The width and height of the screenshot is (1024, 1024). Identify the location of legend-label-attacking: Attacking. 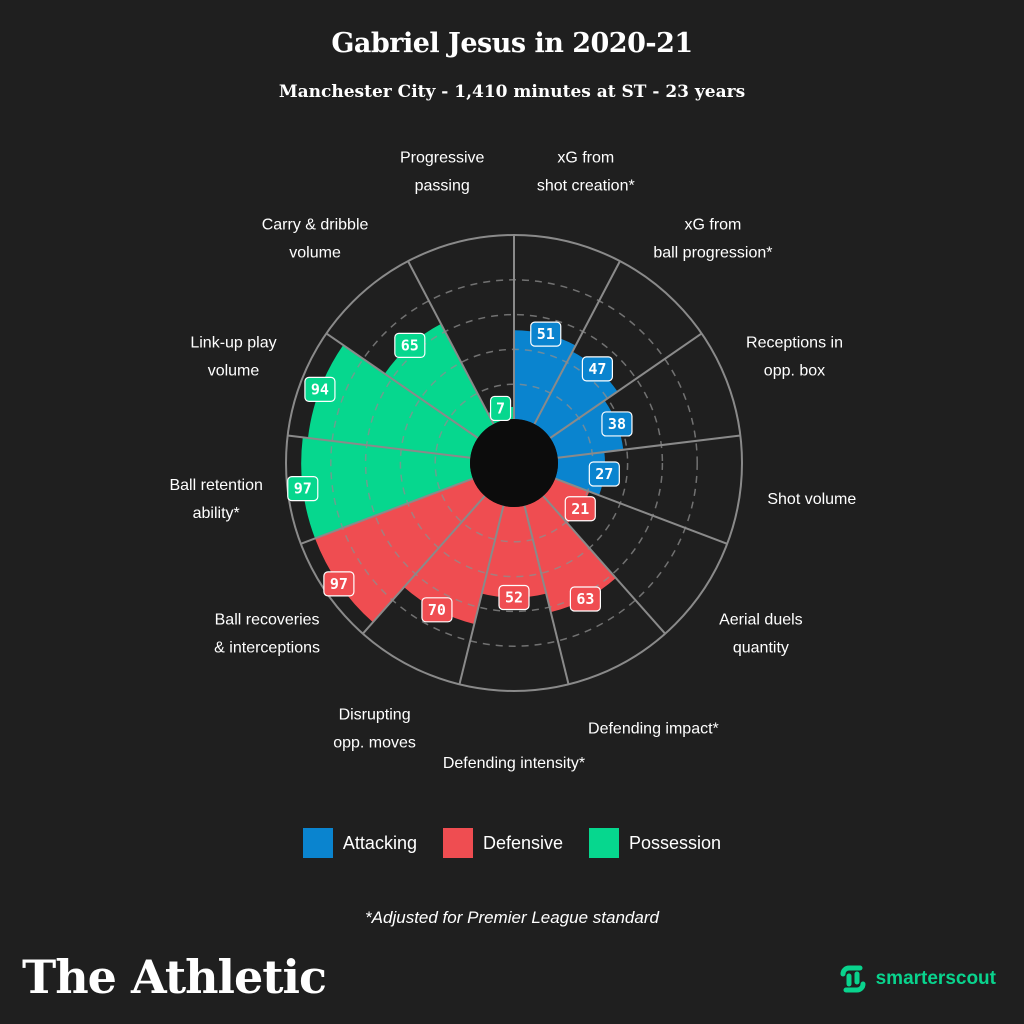
(379, 842).